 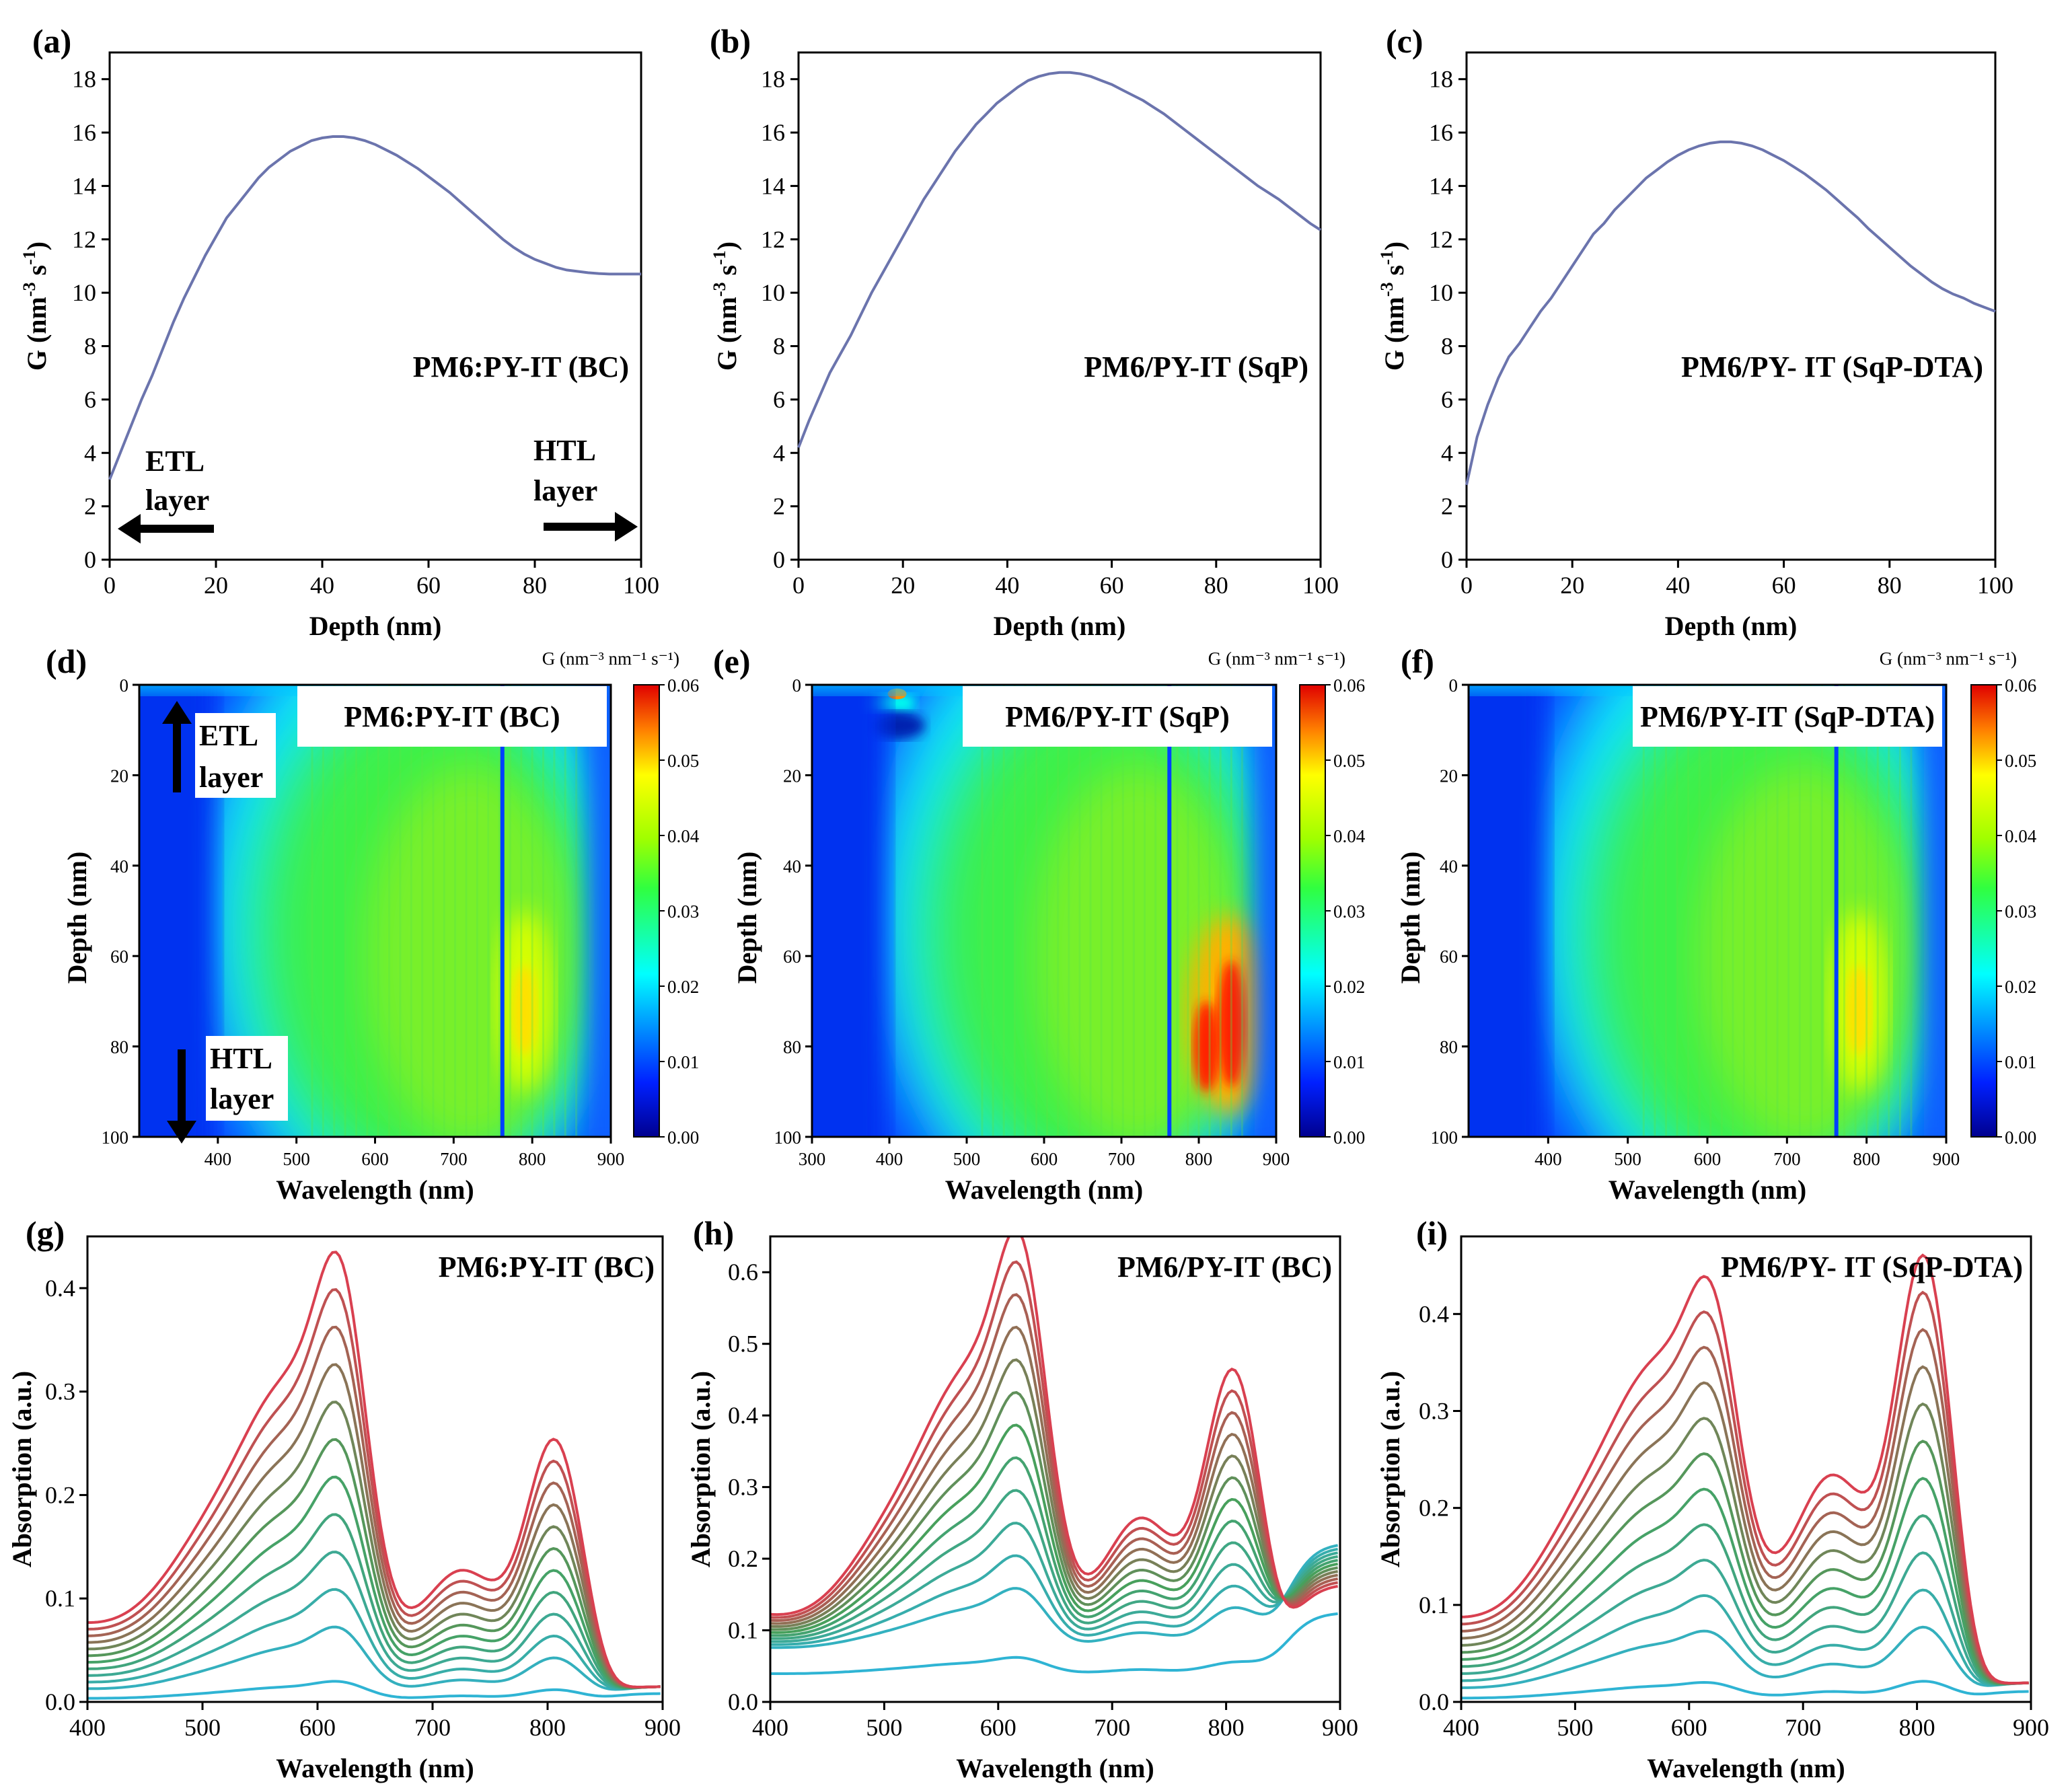 What do you see at coordinates (1404, 41) in the screenshot?
I see `panel-letter: (c)` at bounding box center [1404, 41].